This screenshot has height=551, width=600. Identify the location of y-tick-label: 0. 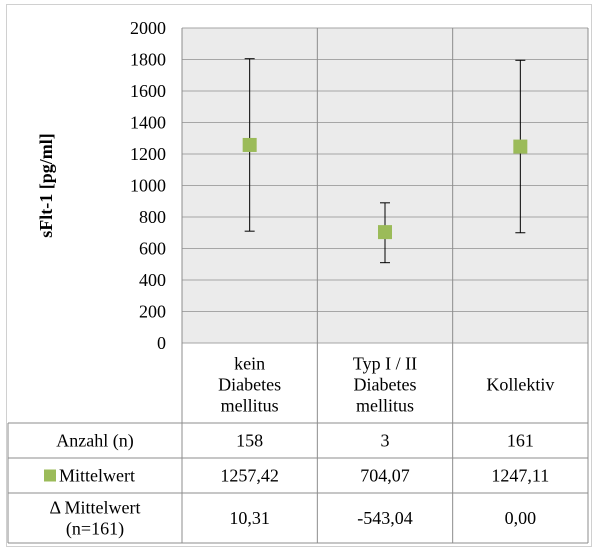
(161, 343).